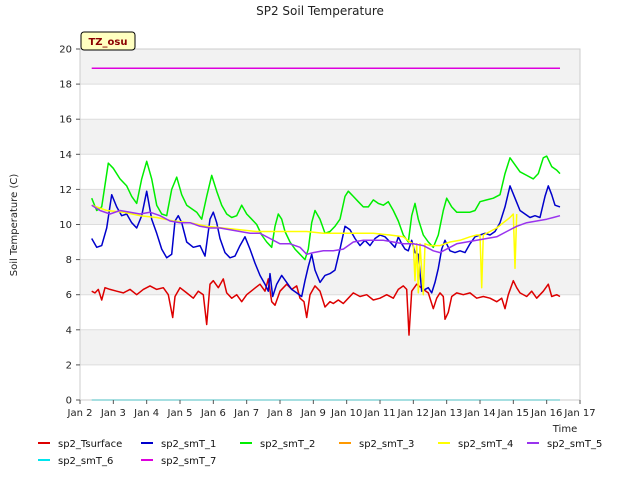 The image size is (640, 480). What do you see at coordinates (113, 413) in the screenshot?
I see `x-tick-label: Jan 3` at bounding box center [113, 413].